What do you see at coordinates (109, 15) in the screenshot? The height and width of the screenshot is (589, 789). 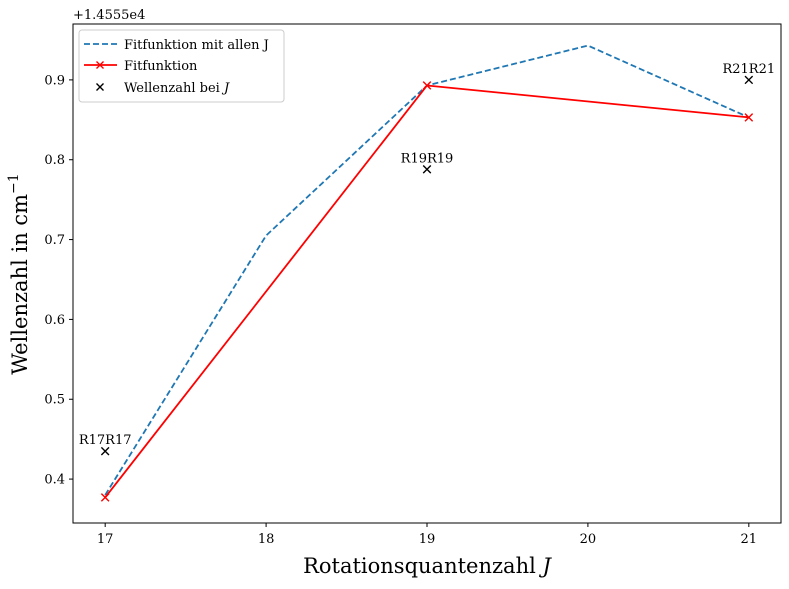 I see `y-offset-label: +1.4555e4` at bounding box center [109, 15].